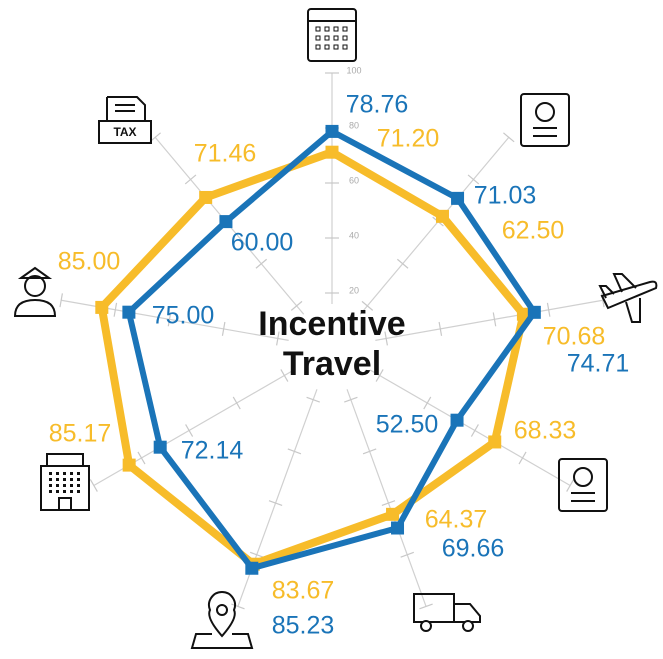 The image size is (663, 659). What do you see at coordinates (354, 235) in the screenshot?
I see `r-tick-label: 40` at bounding box center [354, 235].